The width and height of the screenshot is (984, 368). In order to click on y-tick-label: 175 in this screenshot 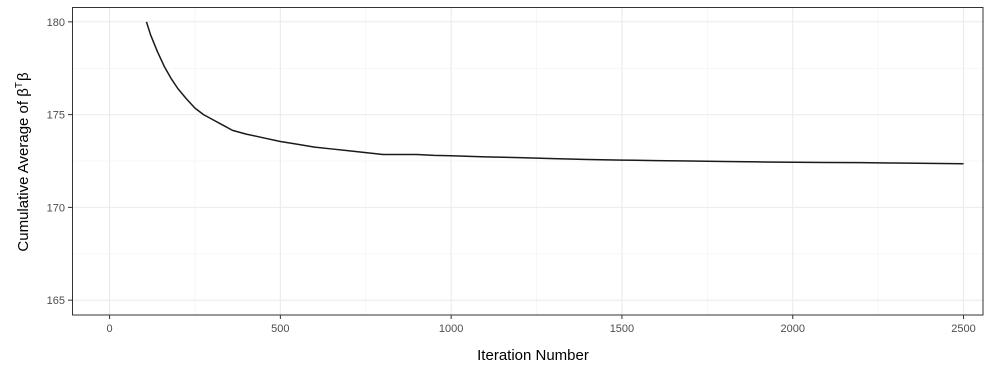, I will do `click(56, 116)`.